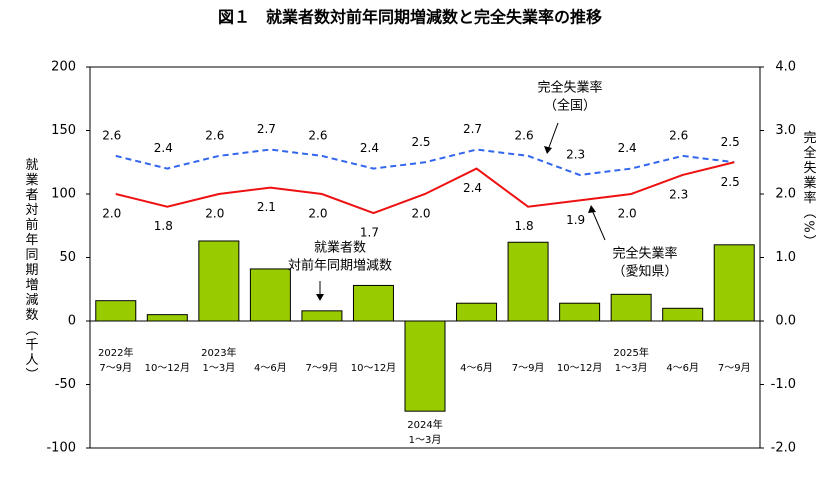 This screenshot has height=478, width=820. I want to click on chart-title: 図１ 就業者数対前年同期増減数と完全失業率の推移, so click(410, 17).